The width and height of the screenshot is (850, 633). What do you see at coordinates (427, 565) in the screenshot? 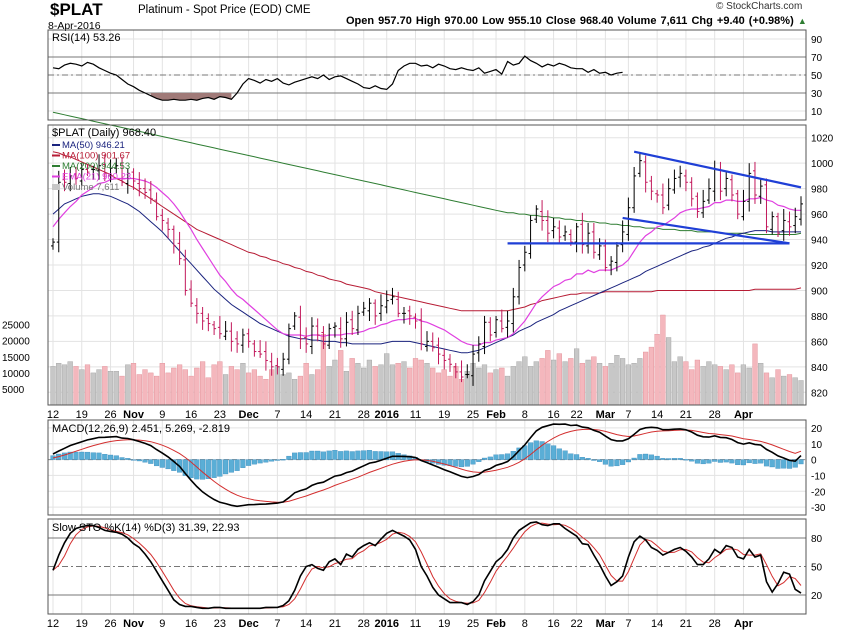
I see `sto-d-line` at bounding box center [427, 565].